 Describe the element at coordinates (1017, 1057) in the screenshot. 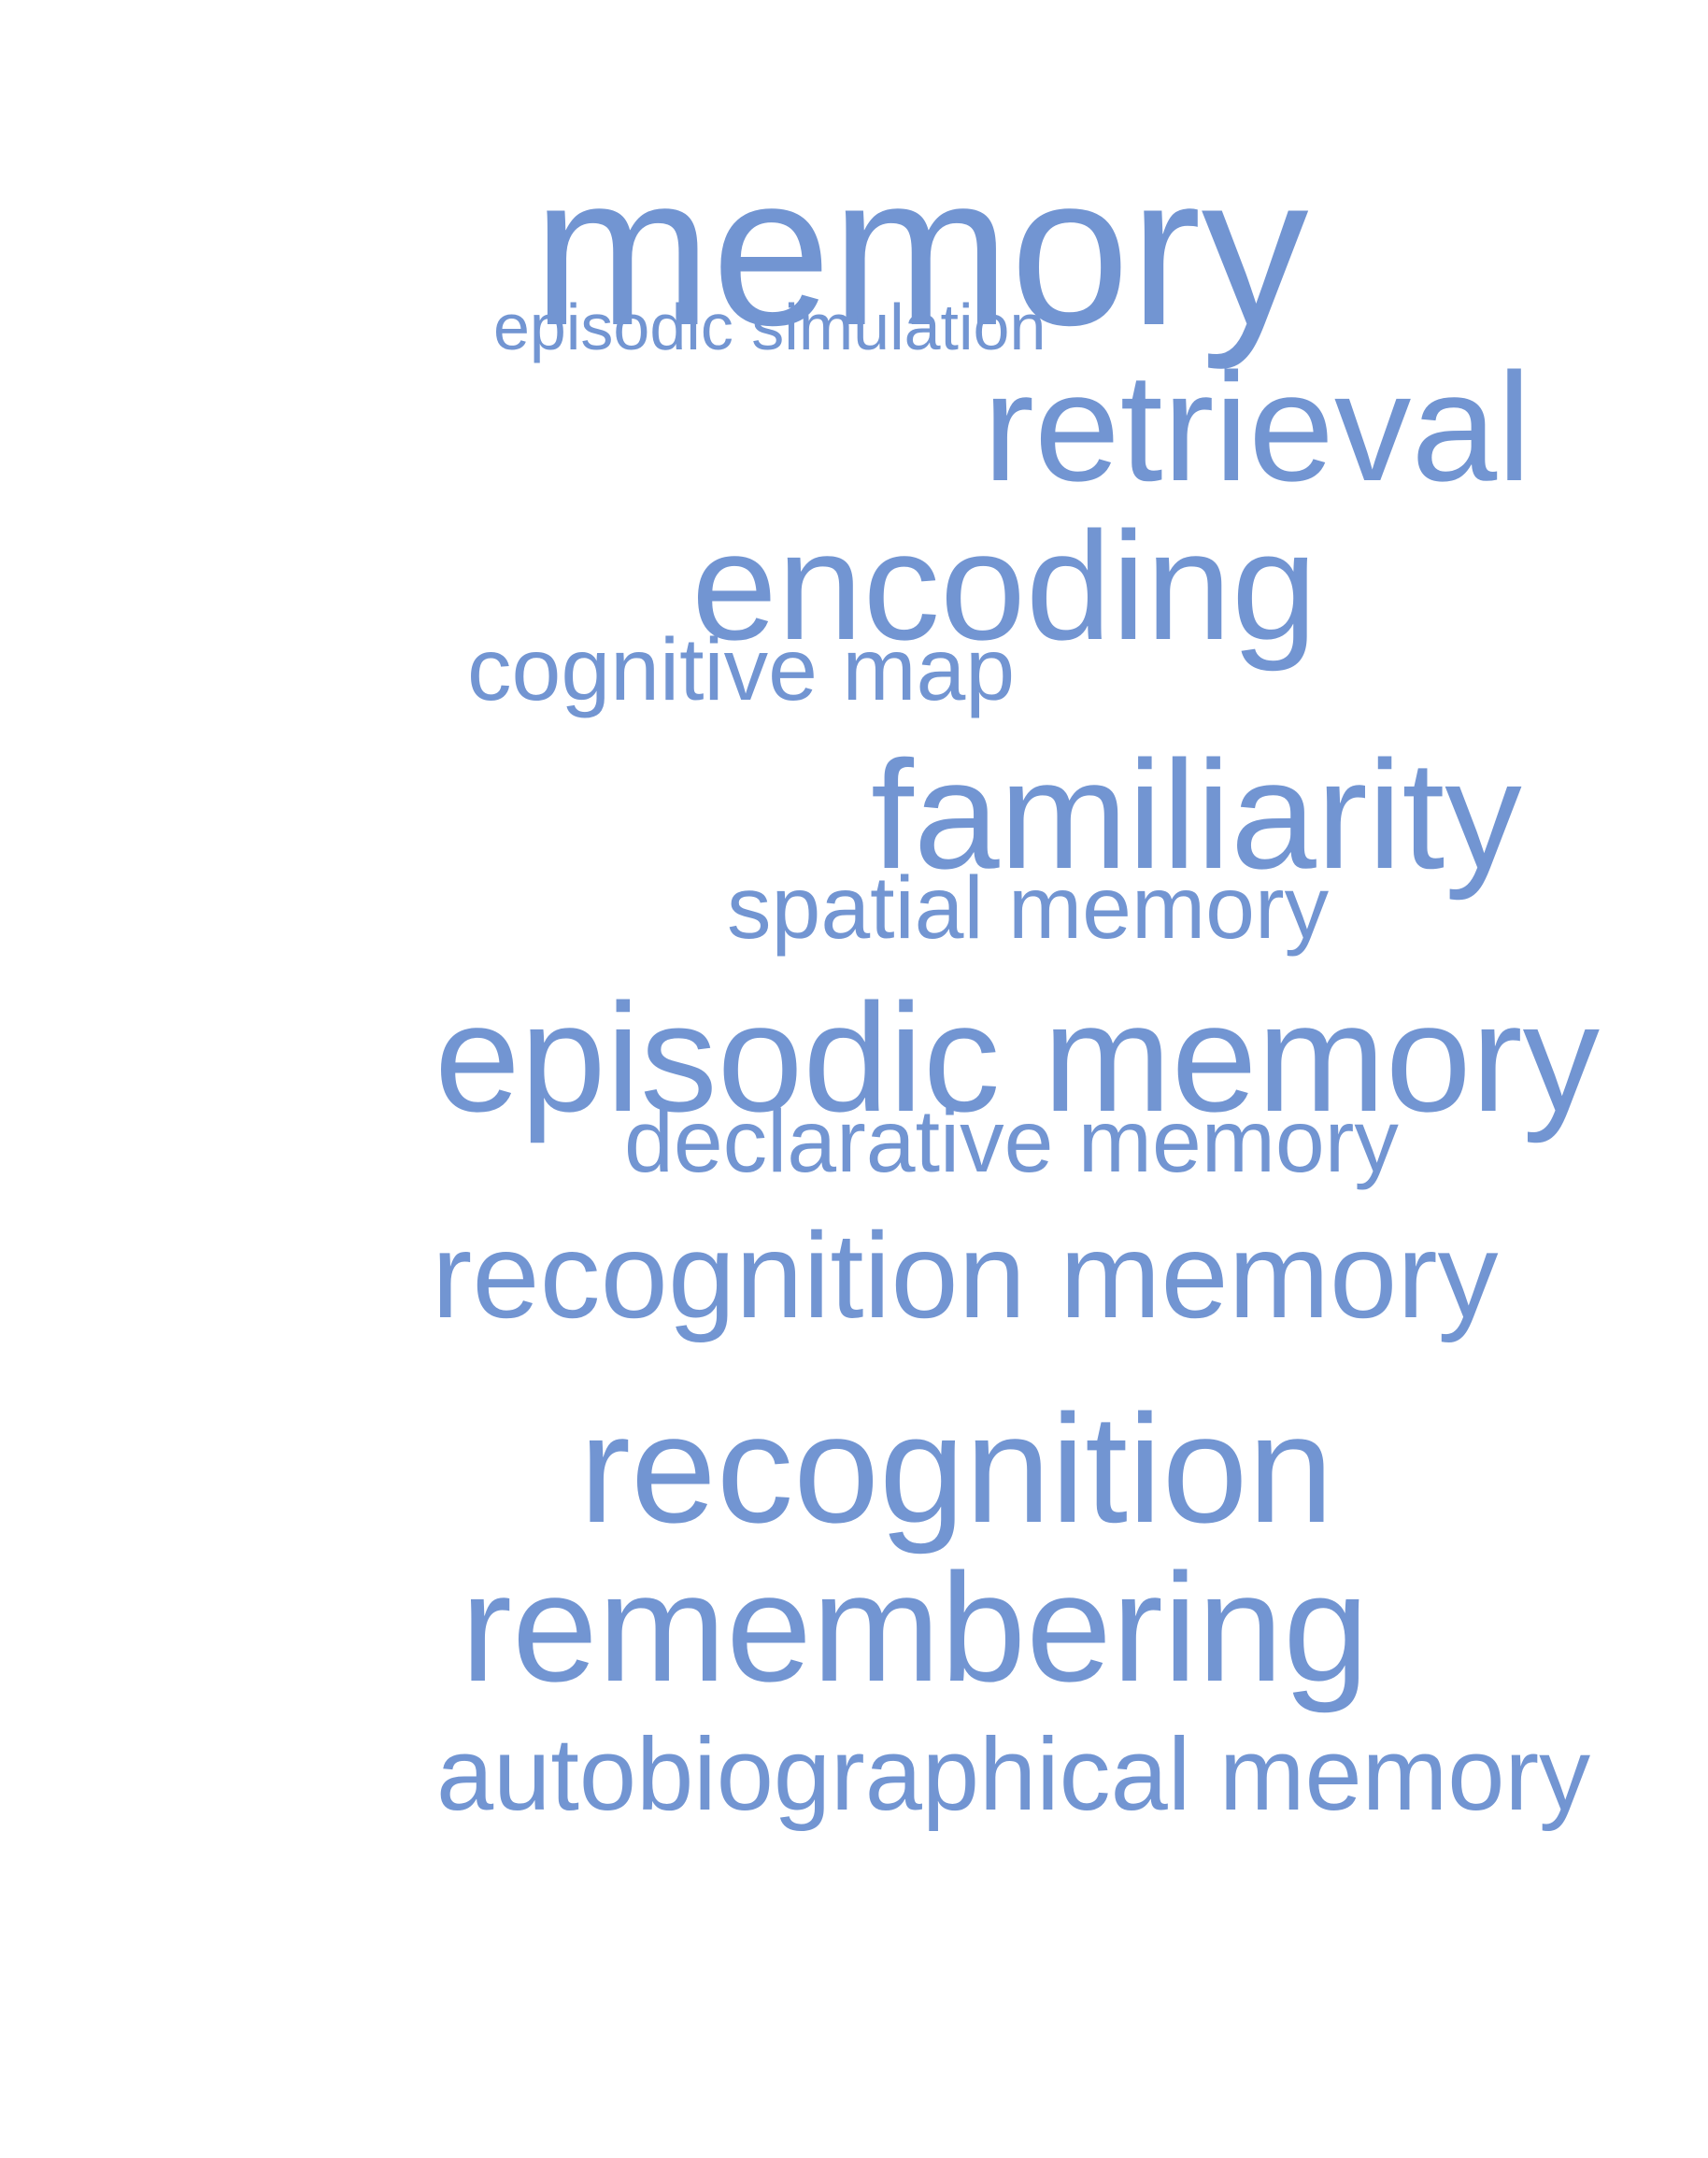

I see `word-episodic-memory: episodic memory` at that location.